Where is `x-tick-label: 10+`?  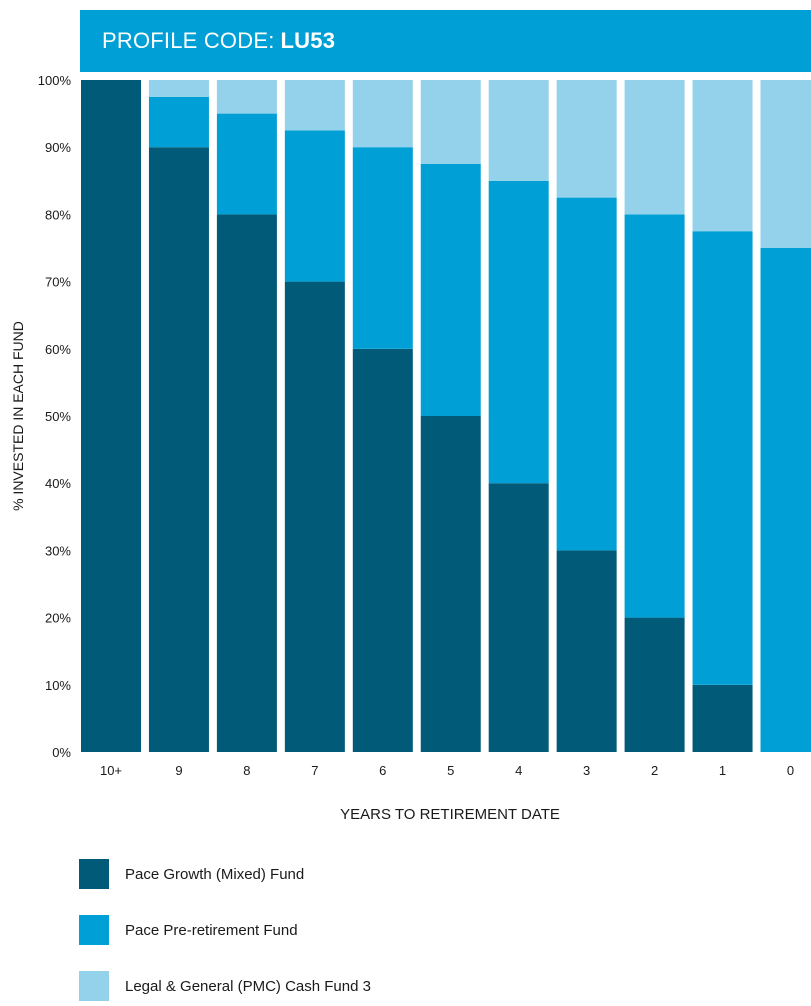
x-tick-label: 10+ is located at coordinates (111, 770).